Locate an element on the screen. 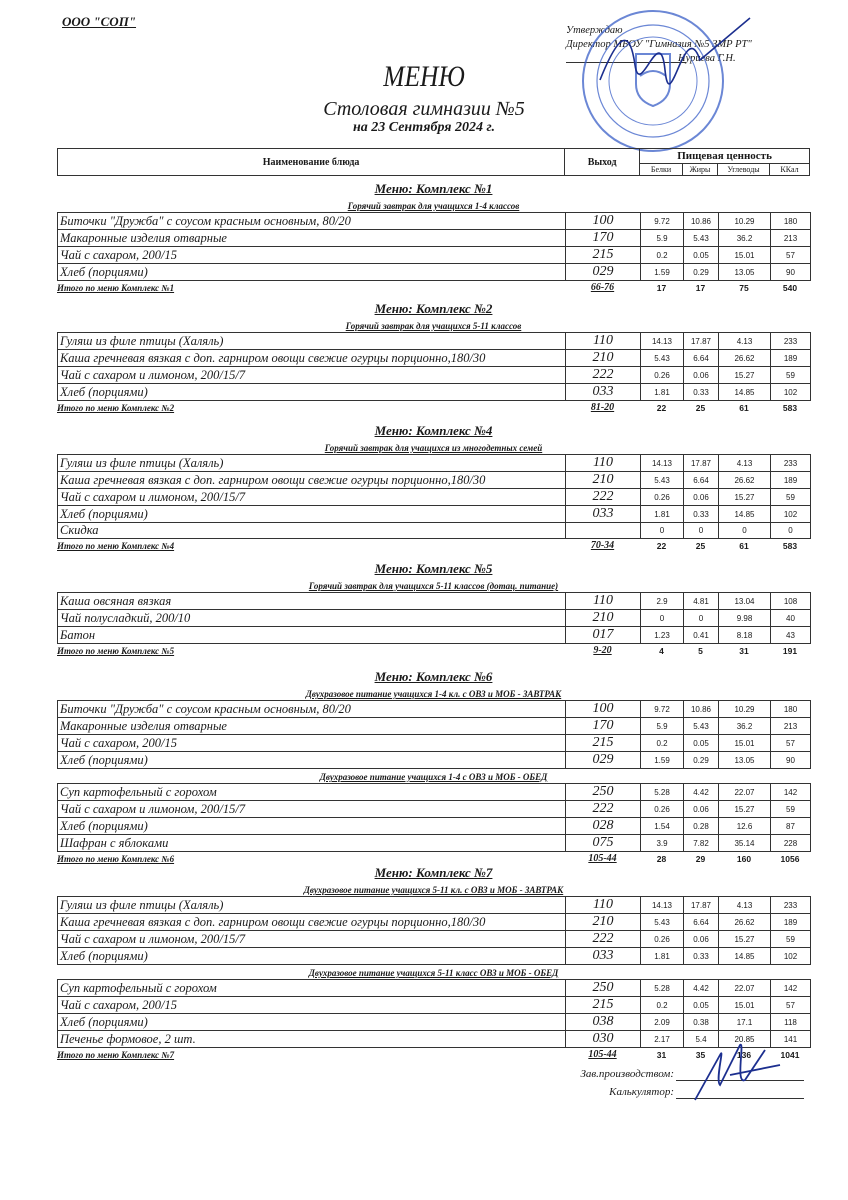  protein: 9.72 is located at coordinates (662, 709).